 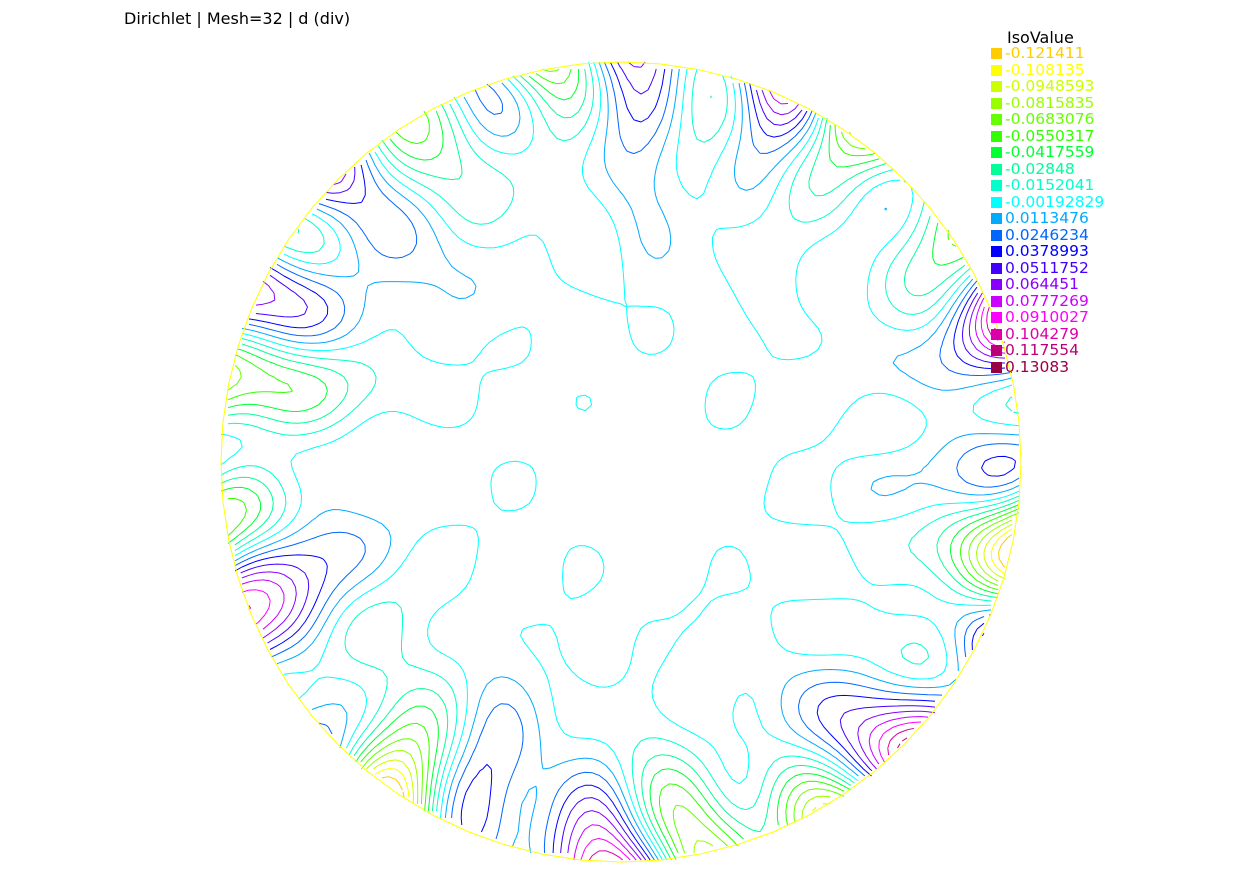 I want to click on legend-item: -0.0550317, so click(x=1043, y=135).